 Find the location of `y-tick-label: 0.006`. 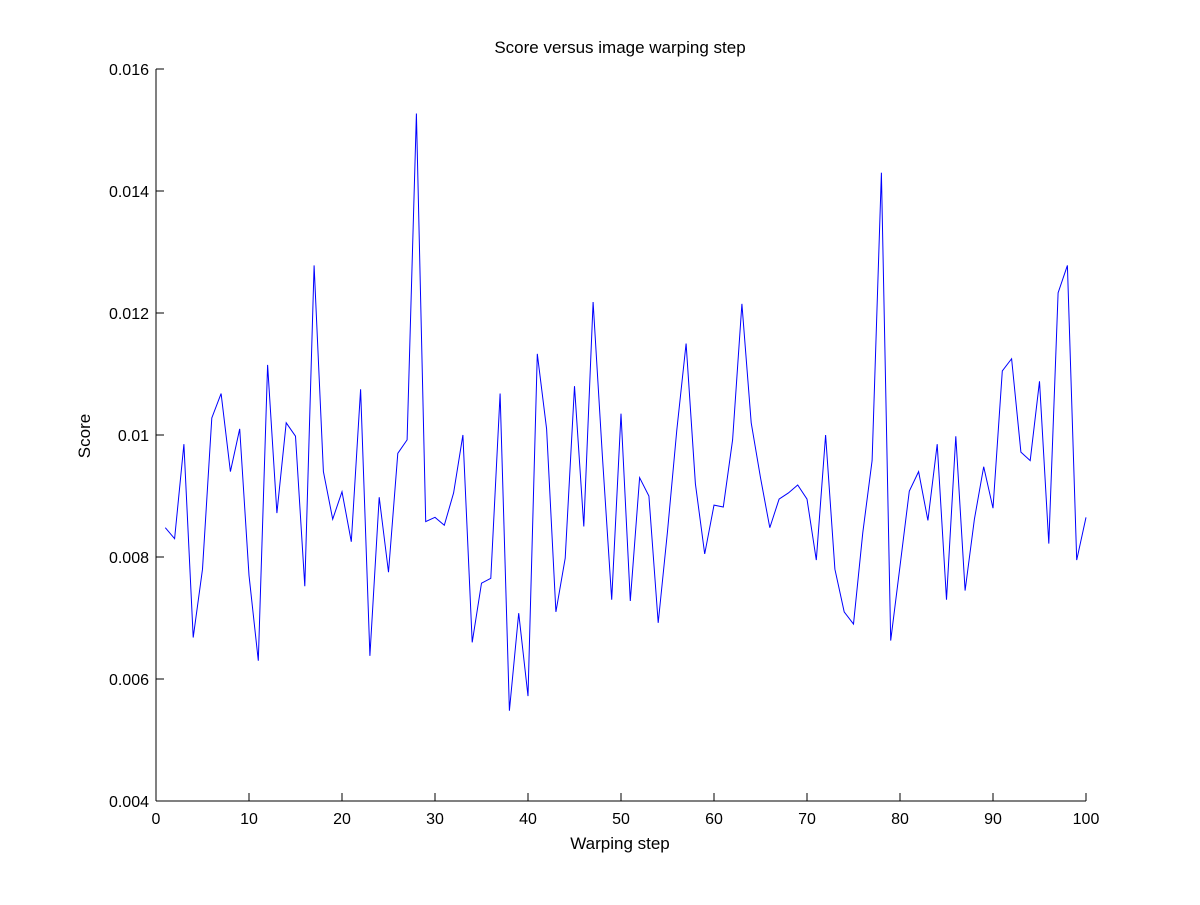

y-tick-label: 0.006 is located at coordinates (129, 680).